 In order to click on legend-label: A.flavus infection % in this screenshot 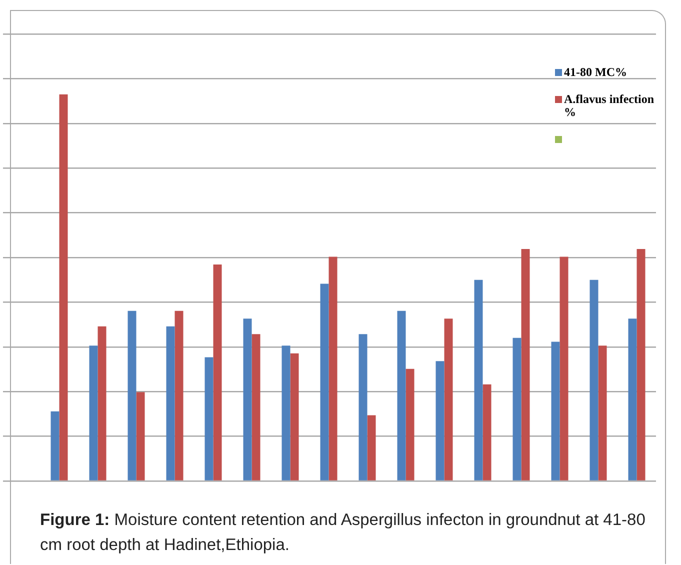, I will do `click(609, 105)`.